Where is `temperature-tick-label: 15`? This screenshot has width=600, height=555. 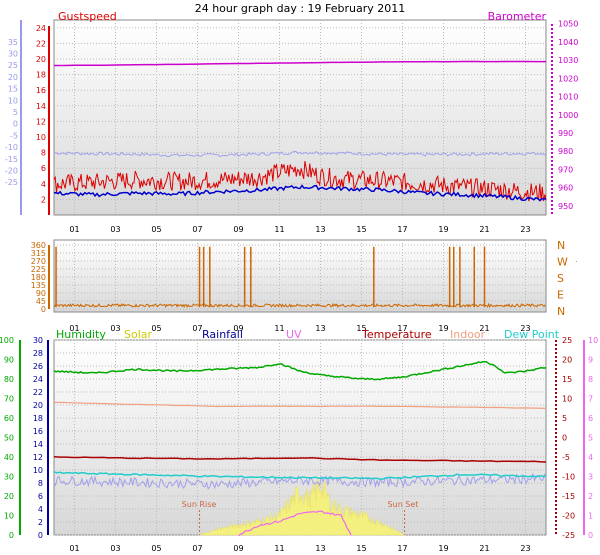 temperature-tick-label: 15 is located at coordinates (567, 379).